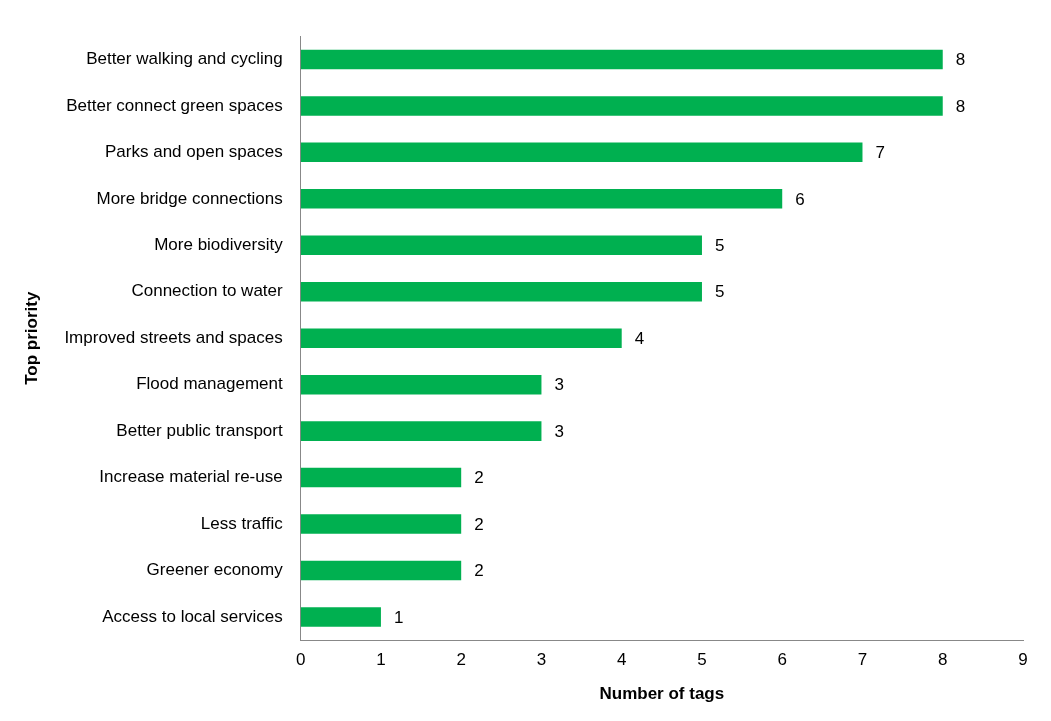 The width and height of the screenshot is (1051, 721). What do you see at coordinates (800, 199) in the screenshot?
I see `data-label: 6` at bounding box center [800, 199].